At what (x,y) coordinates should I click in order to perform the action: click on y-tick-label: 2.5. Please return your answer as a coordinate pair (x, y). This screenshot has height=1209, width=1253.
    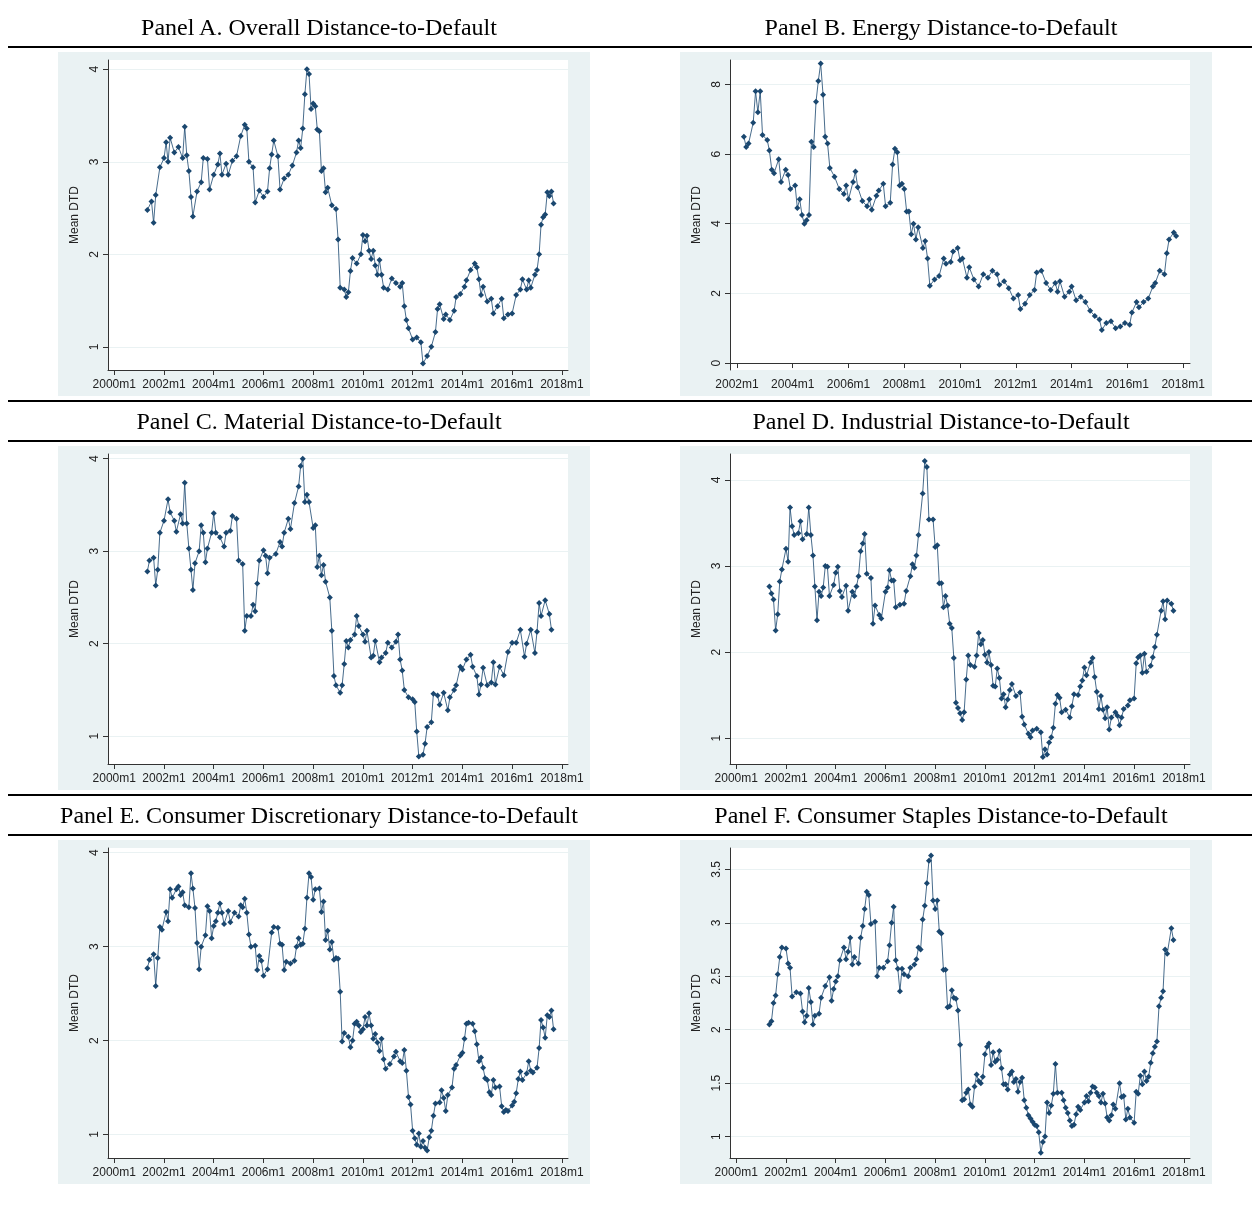
    Looking at the image, I should click on (716, 976).